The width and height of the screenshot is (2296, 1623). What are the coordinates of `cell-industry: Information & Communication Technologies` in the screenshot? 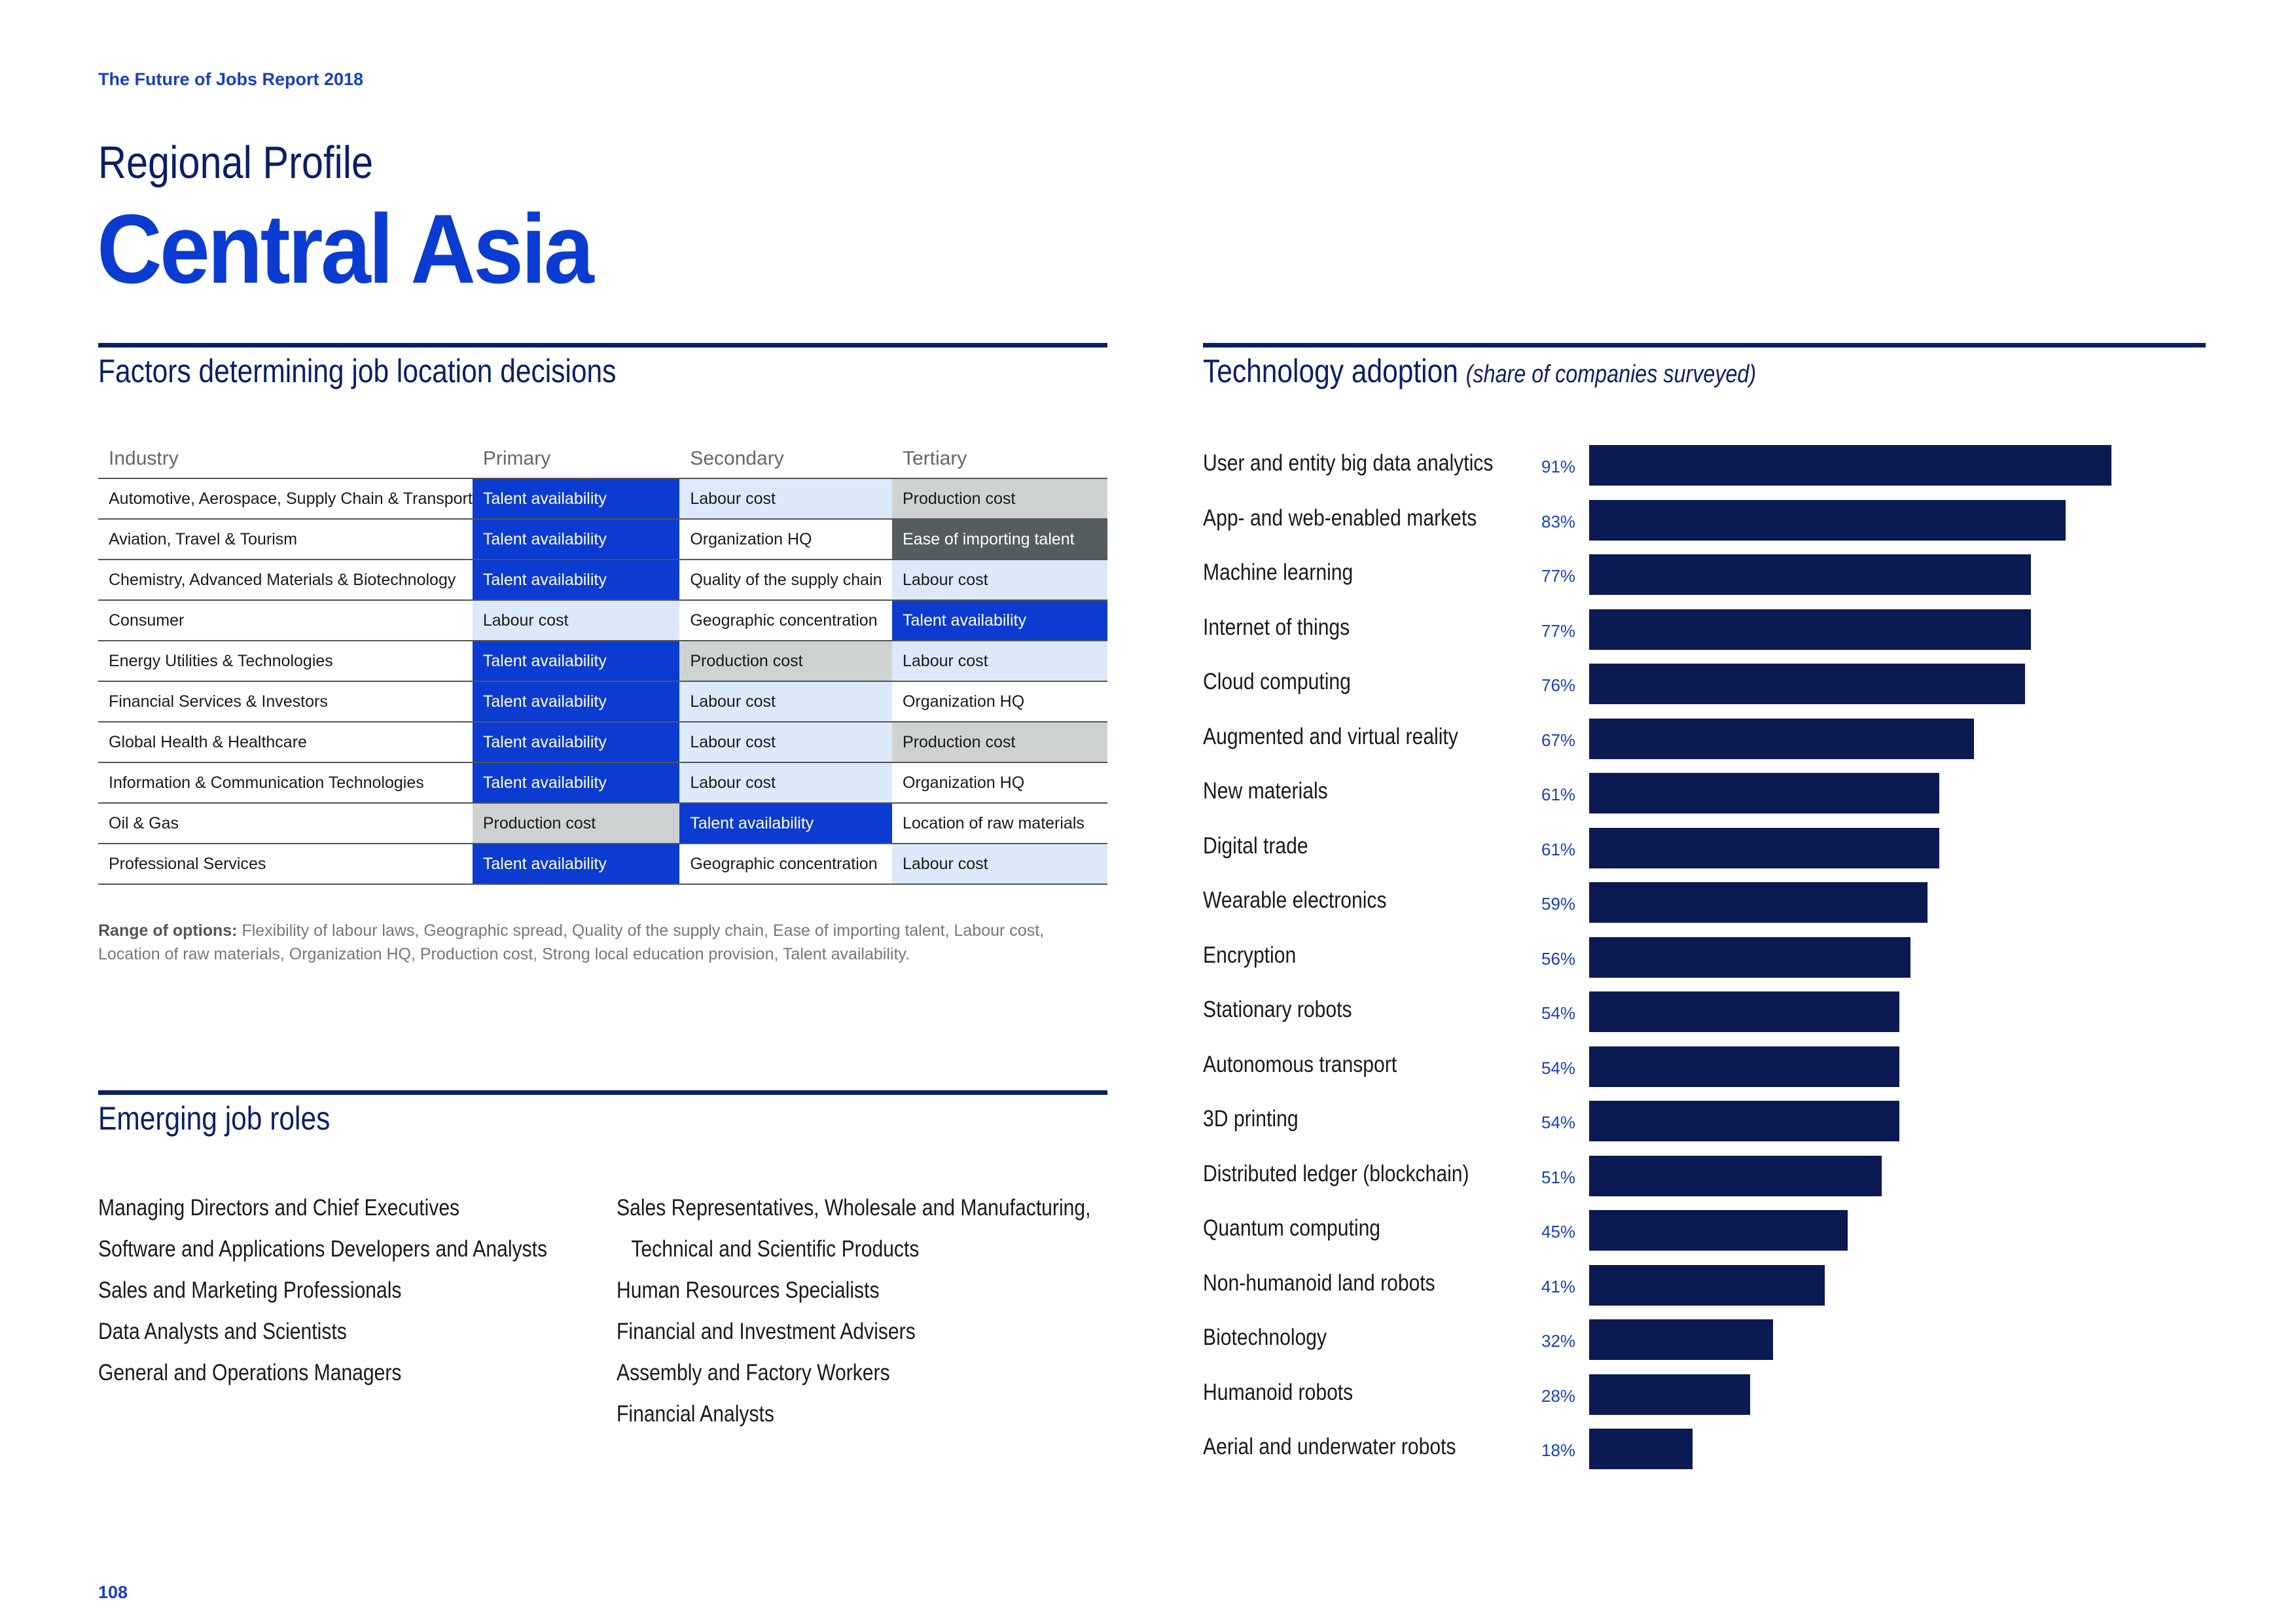 It's located at (285, 783).